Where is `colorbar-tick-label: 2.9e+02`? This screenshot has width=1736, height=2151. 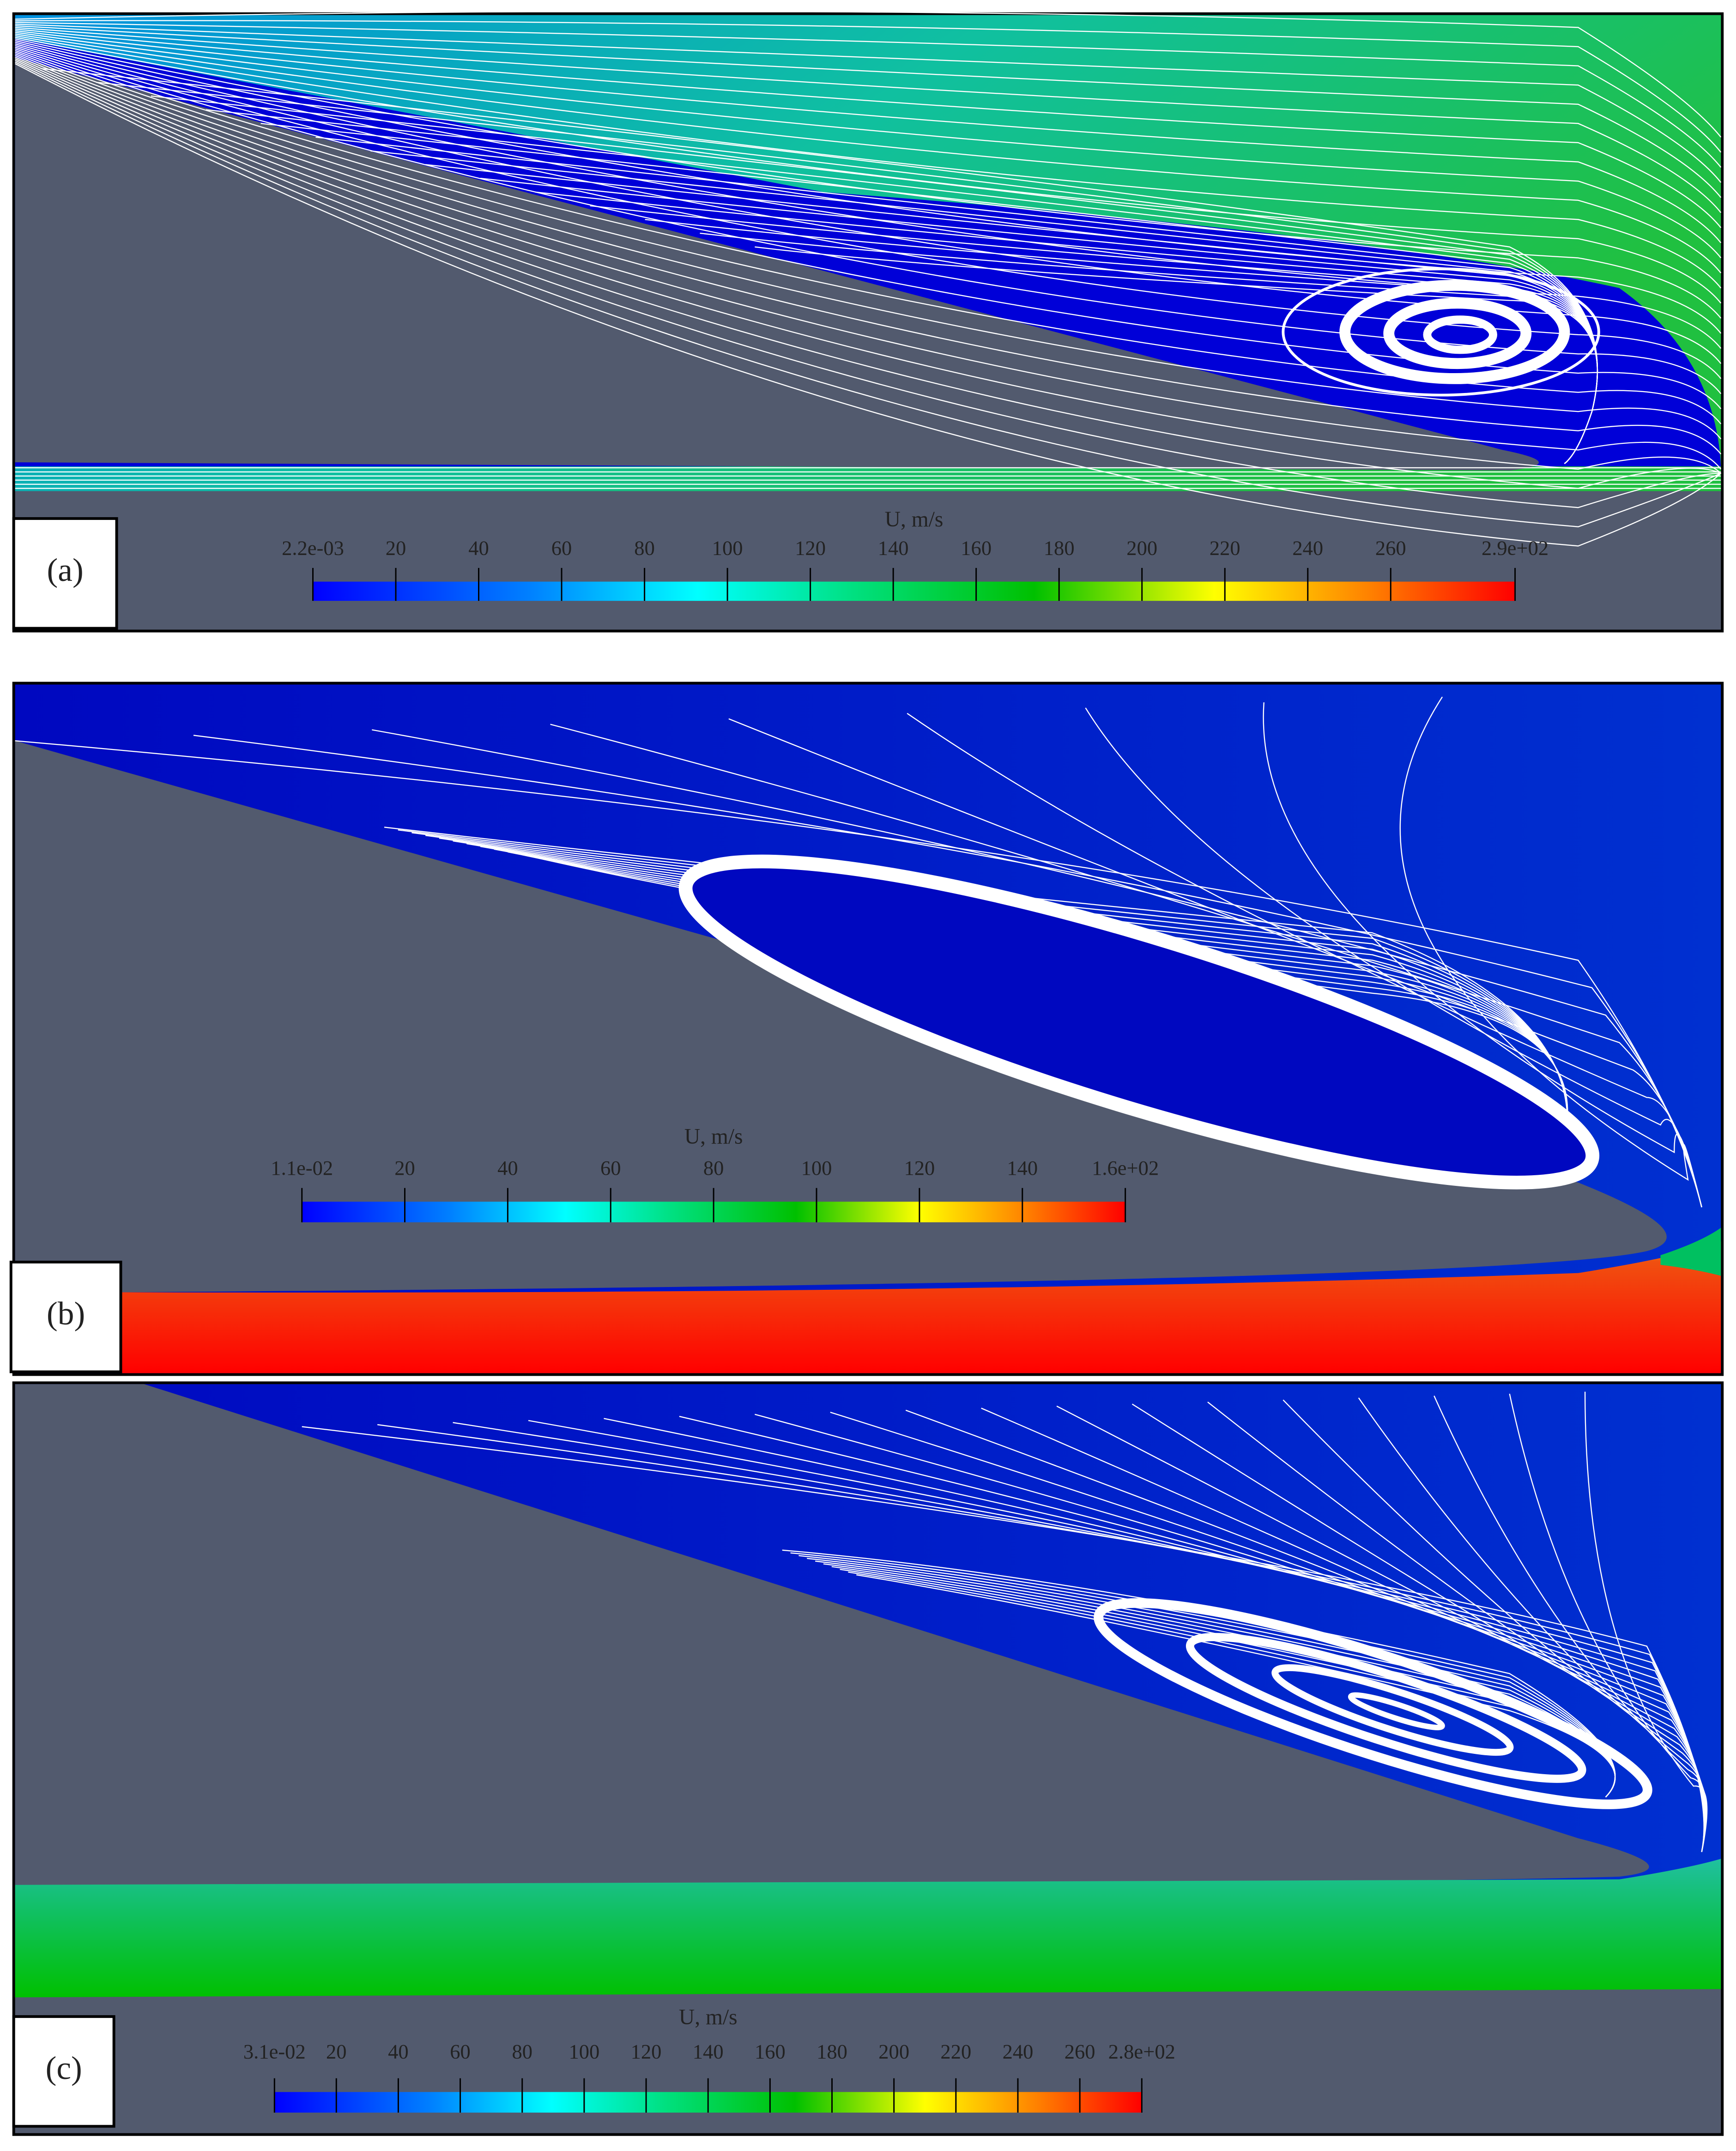 colorbar-tick-label: 2.9e+02 is located at coordinates (1515, 547).